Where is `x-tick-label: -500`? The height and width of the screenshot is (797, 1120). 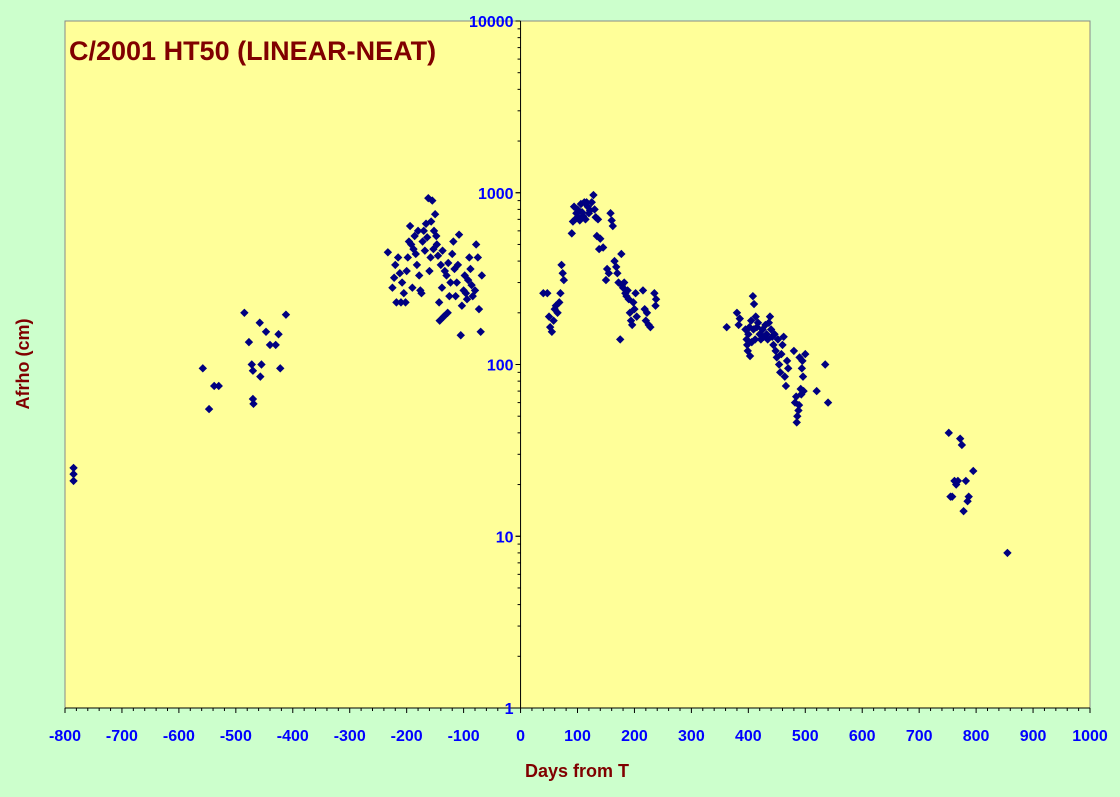
x-tick-label: -500 is located at coordinates (236, 736).